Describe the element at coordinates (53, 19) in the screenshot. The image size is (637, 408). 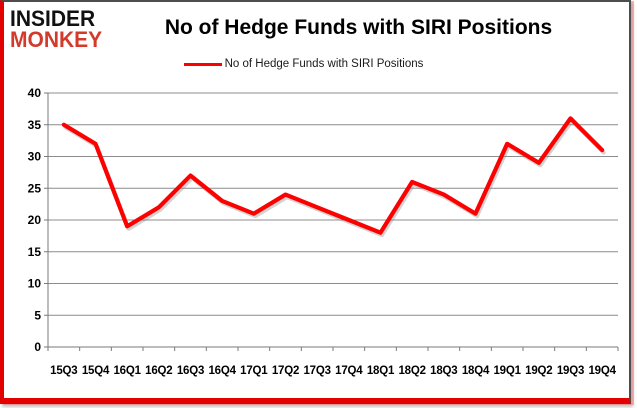
I see `logo-line-insider: INSIDER` at that location.